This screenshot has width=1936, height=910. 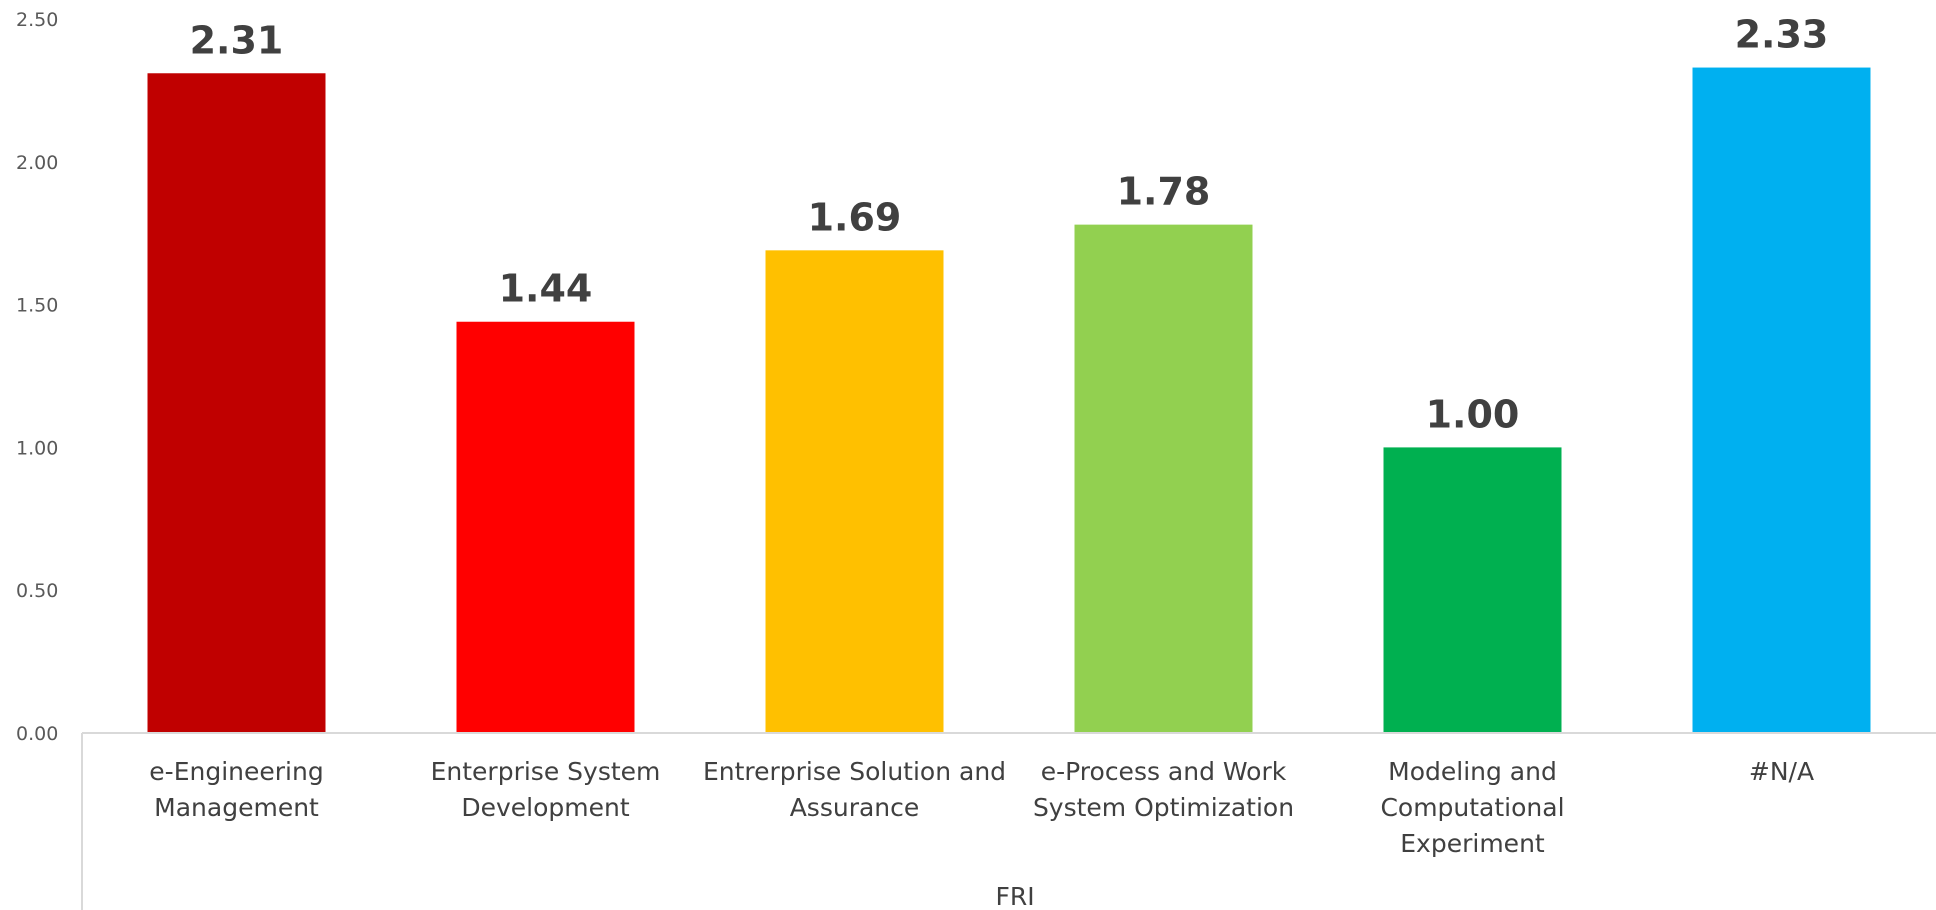 What do you see at coordinates (1472, 807) in the screenshot?
I see `x-tick-label: Computational` at bounding box center [1472, 807].